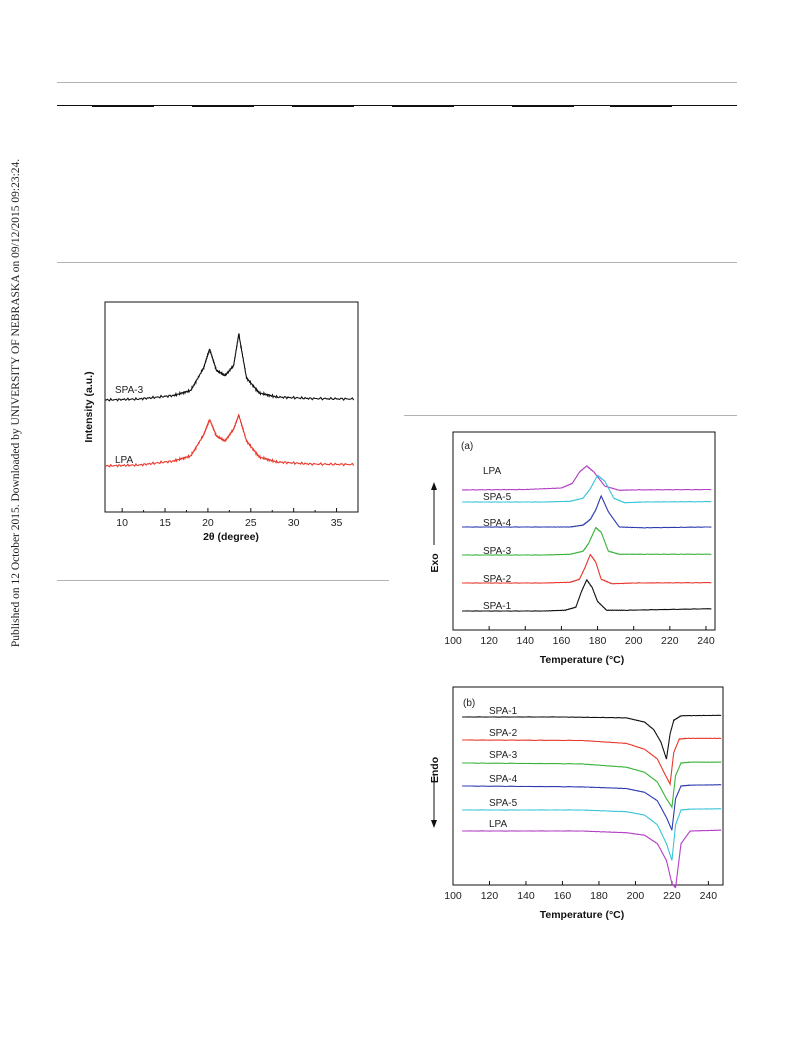  Describe the element at coordinates (165, 523) in the screenshot. I see `xrd-x-tick-label: 15` at that location.